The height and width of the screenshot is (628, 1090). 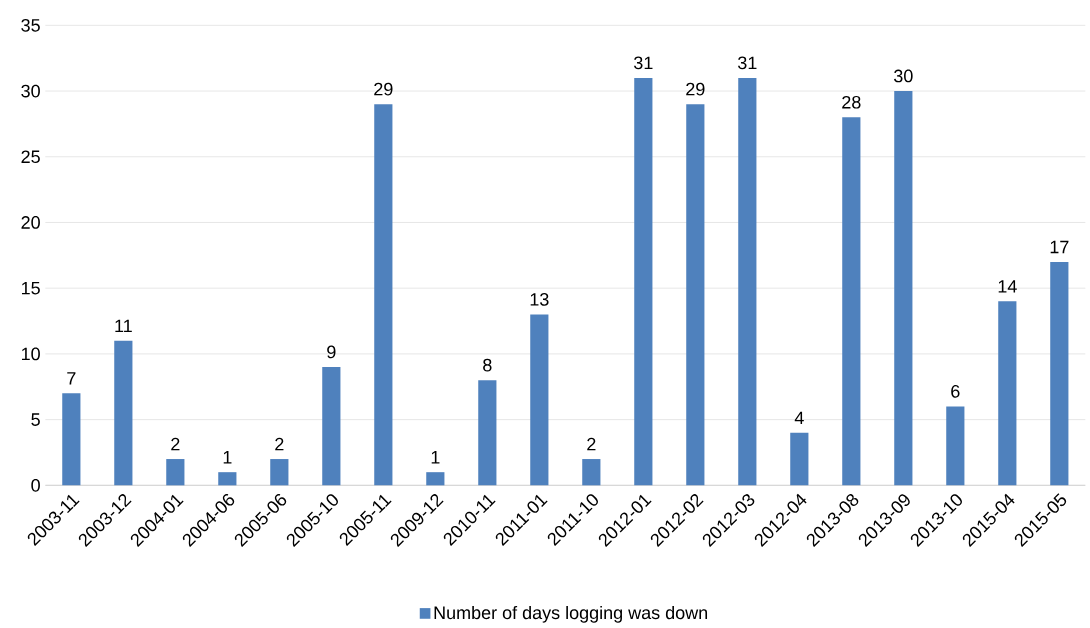 I want to click on data-label: 17, so click(x=1059, y=247).